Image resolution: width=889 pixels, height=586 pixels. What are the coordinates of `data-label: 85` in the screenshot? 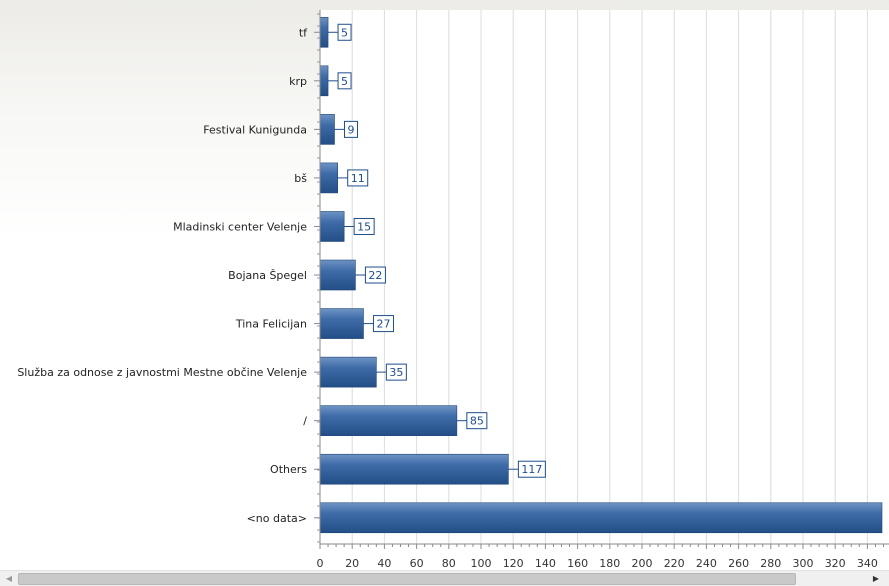 It's located at (477, 421).